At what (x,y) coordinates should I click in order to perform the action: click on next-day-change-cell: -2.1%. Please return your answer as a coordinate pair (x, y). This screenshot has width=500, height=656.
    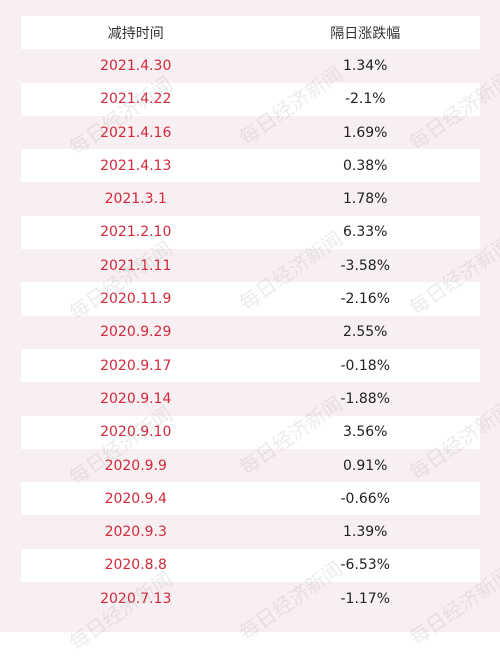
    Looking at the image, I should click on (365, 99).